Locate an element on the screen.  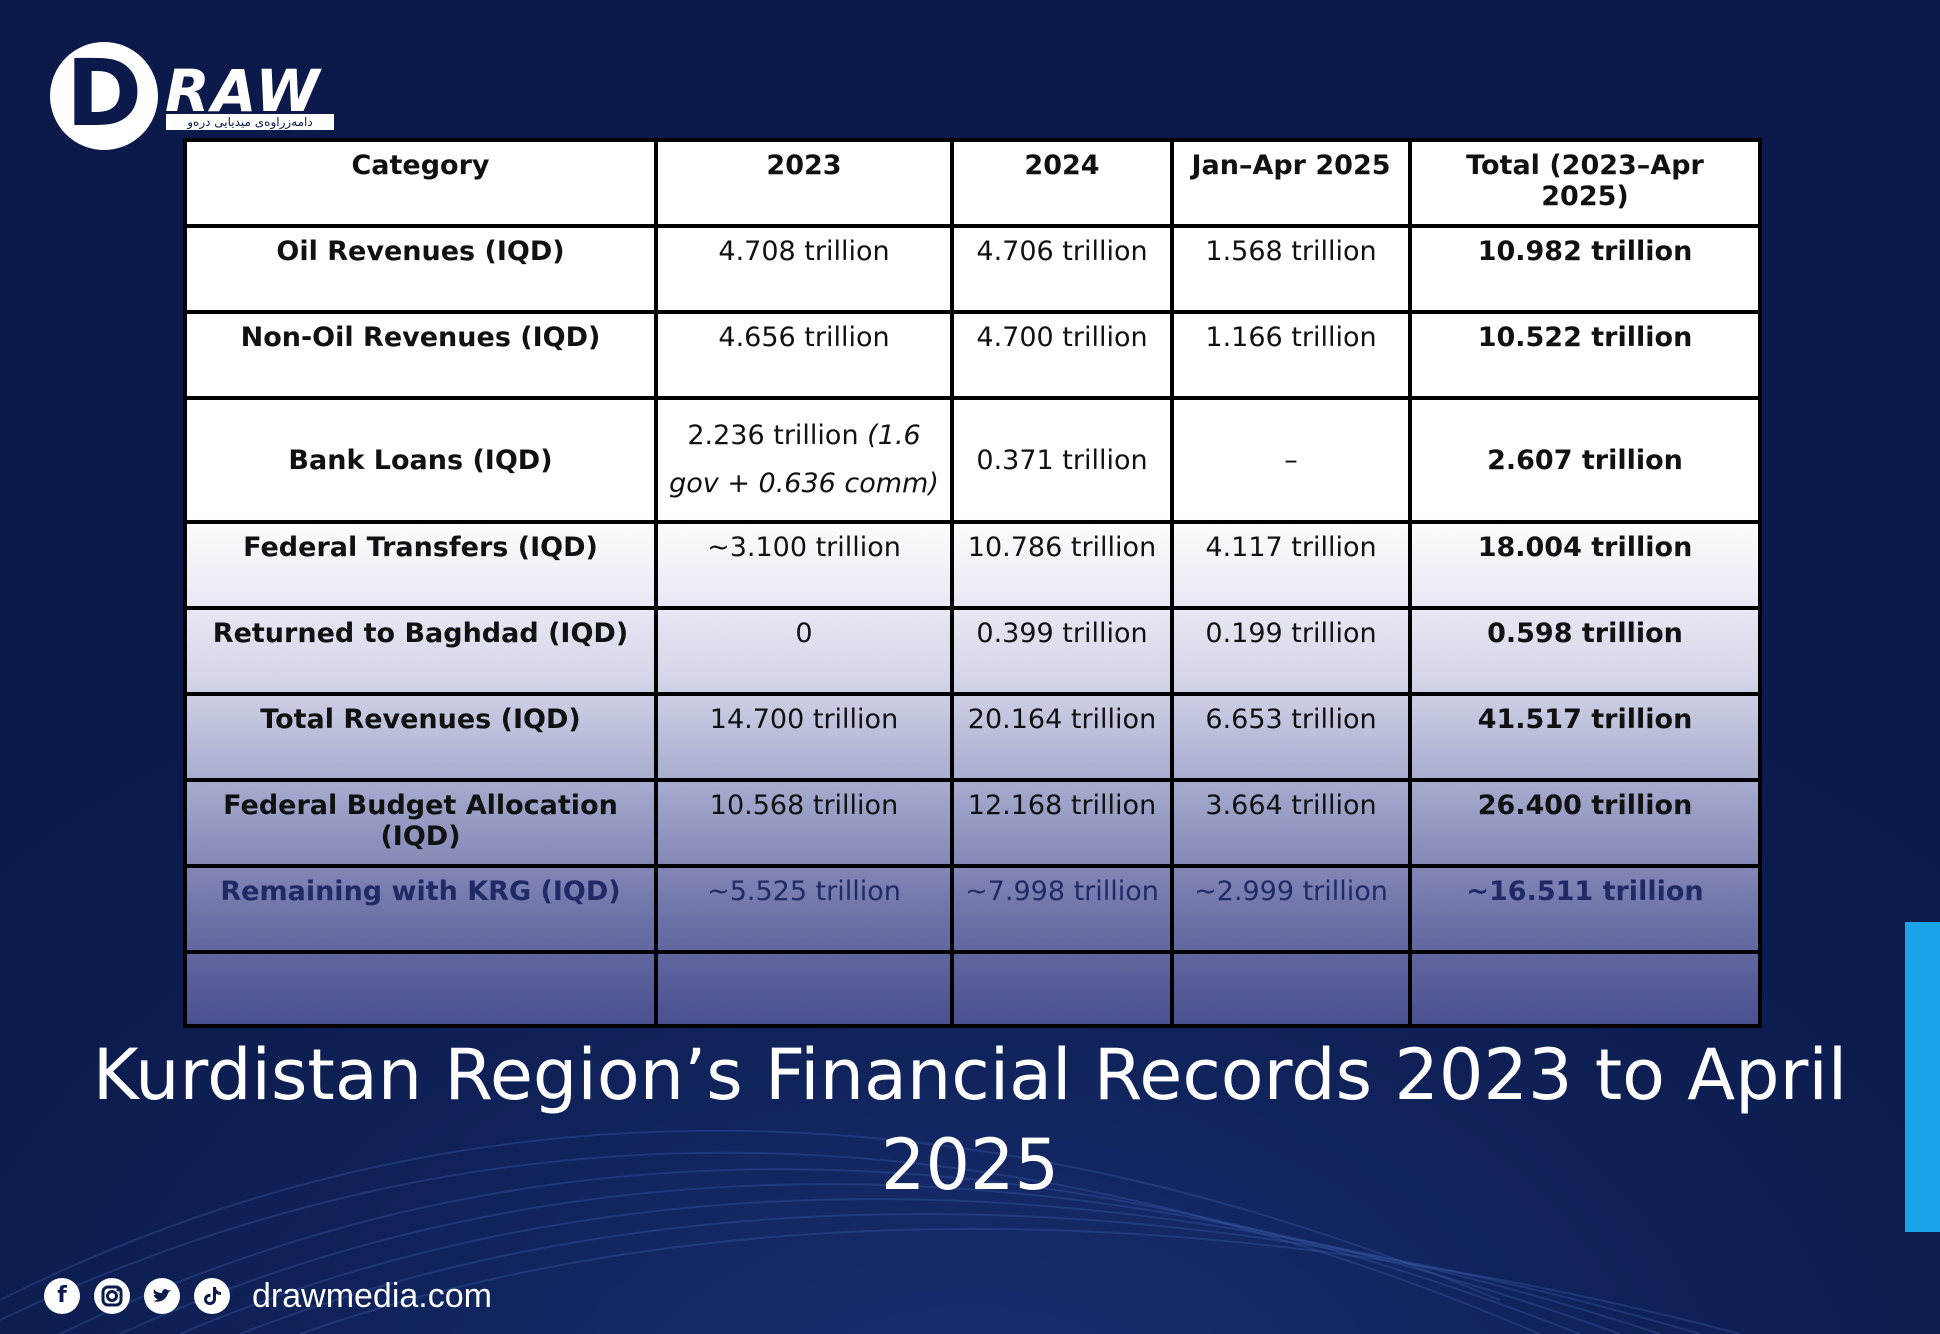
cell-2024: 4.700 trillion is located at coordinates (1062, 355).